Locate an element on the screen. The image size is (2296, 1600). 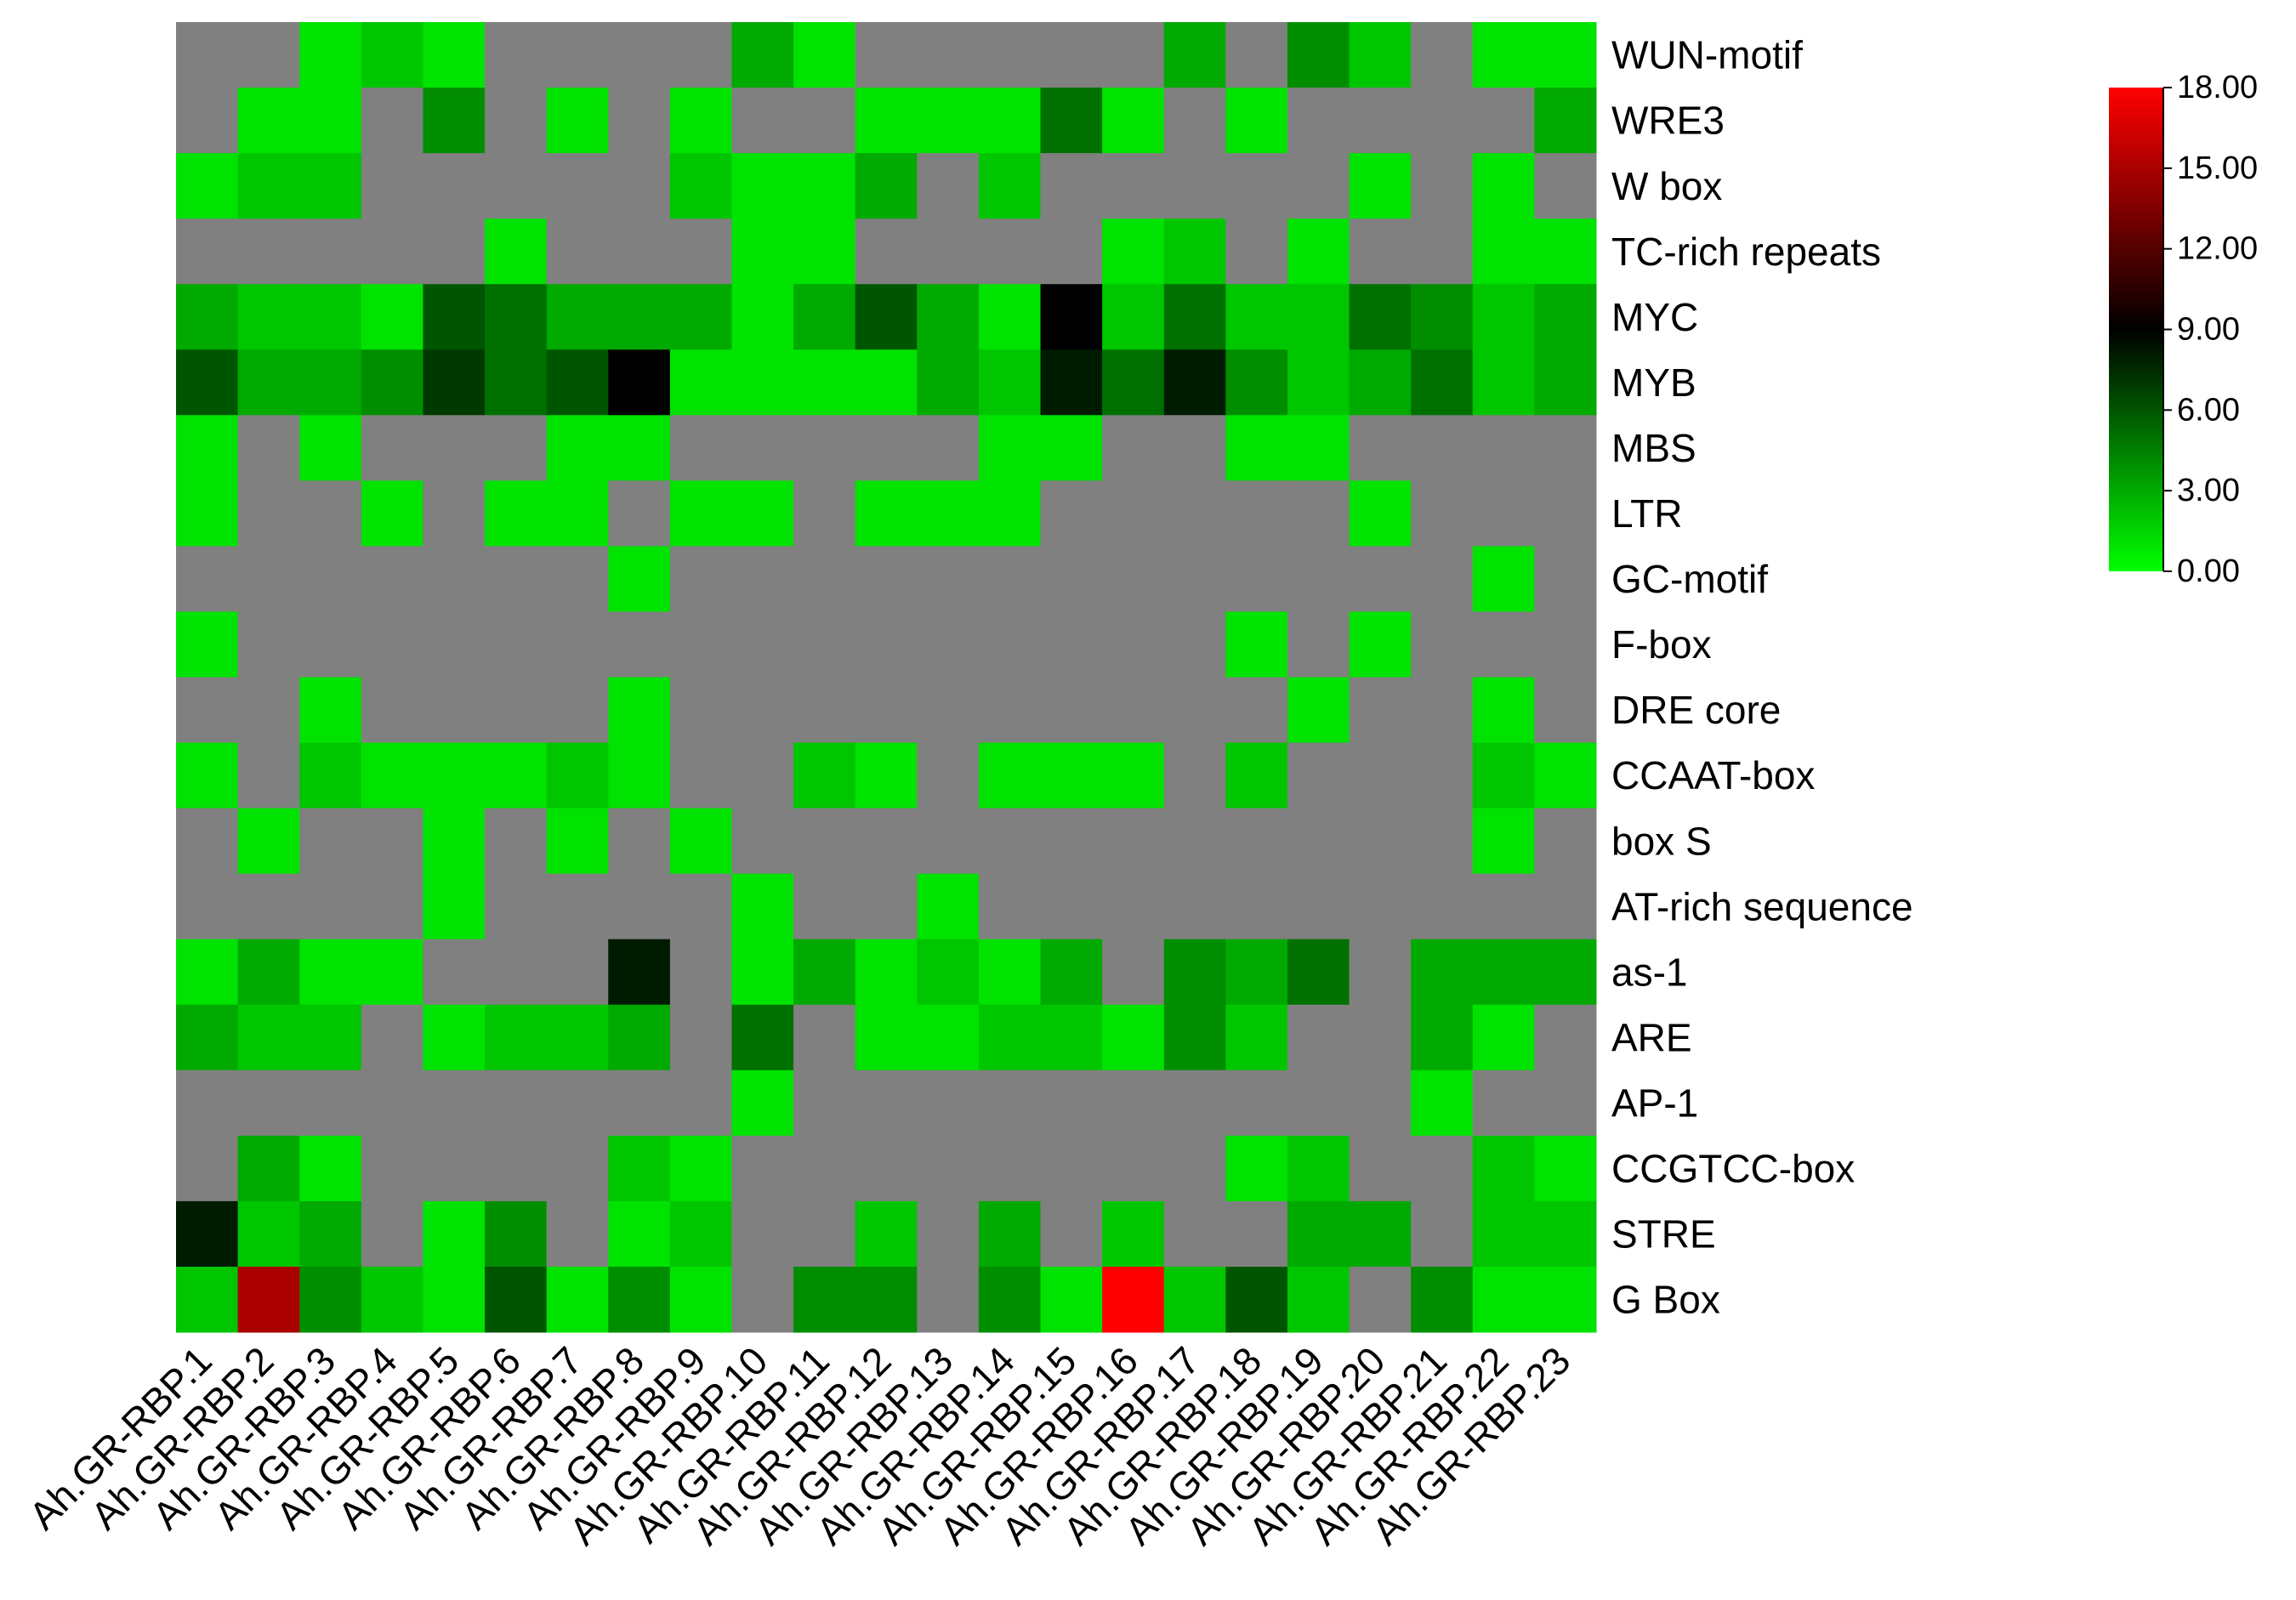
row-label: box S is located at coordinates (1661, 841).